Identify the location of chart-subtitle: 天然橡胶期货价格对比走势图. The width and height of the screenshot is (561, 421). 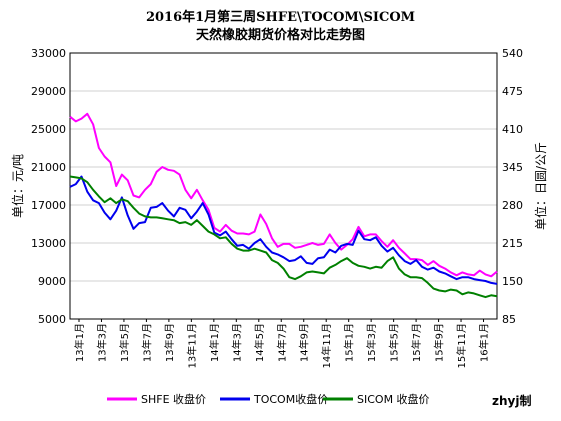
(280, 35).